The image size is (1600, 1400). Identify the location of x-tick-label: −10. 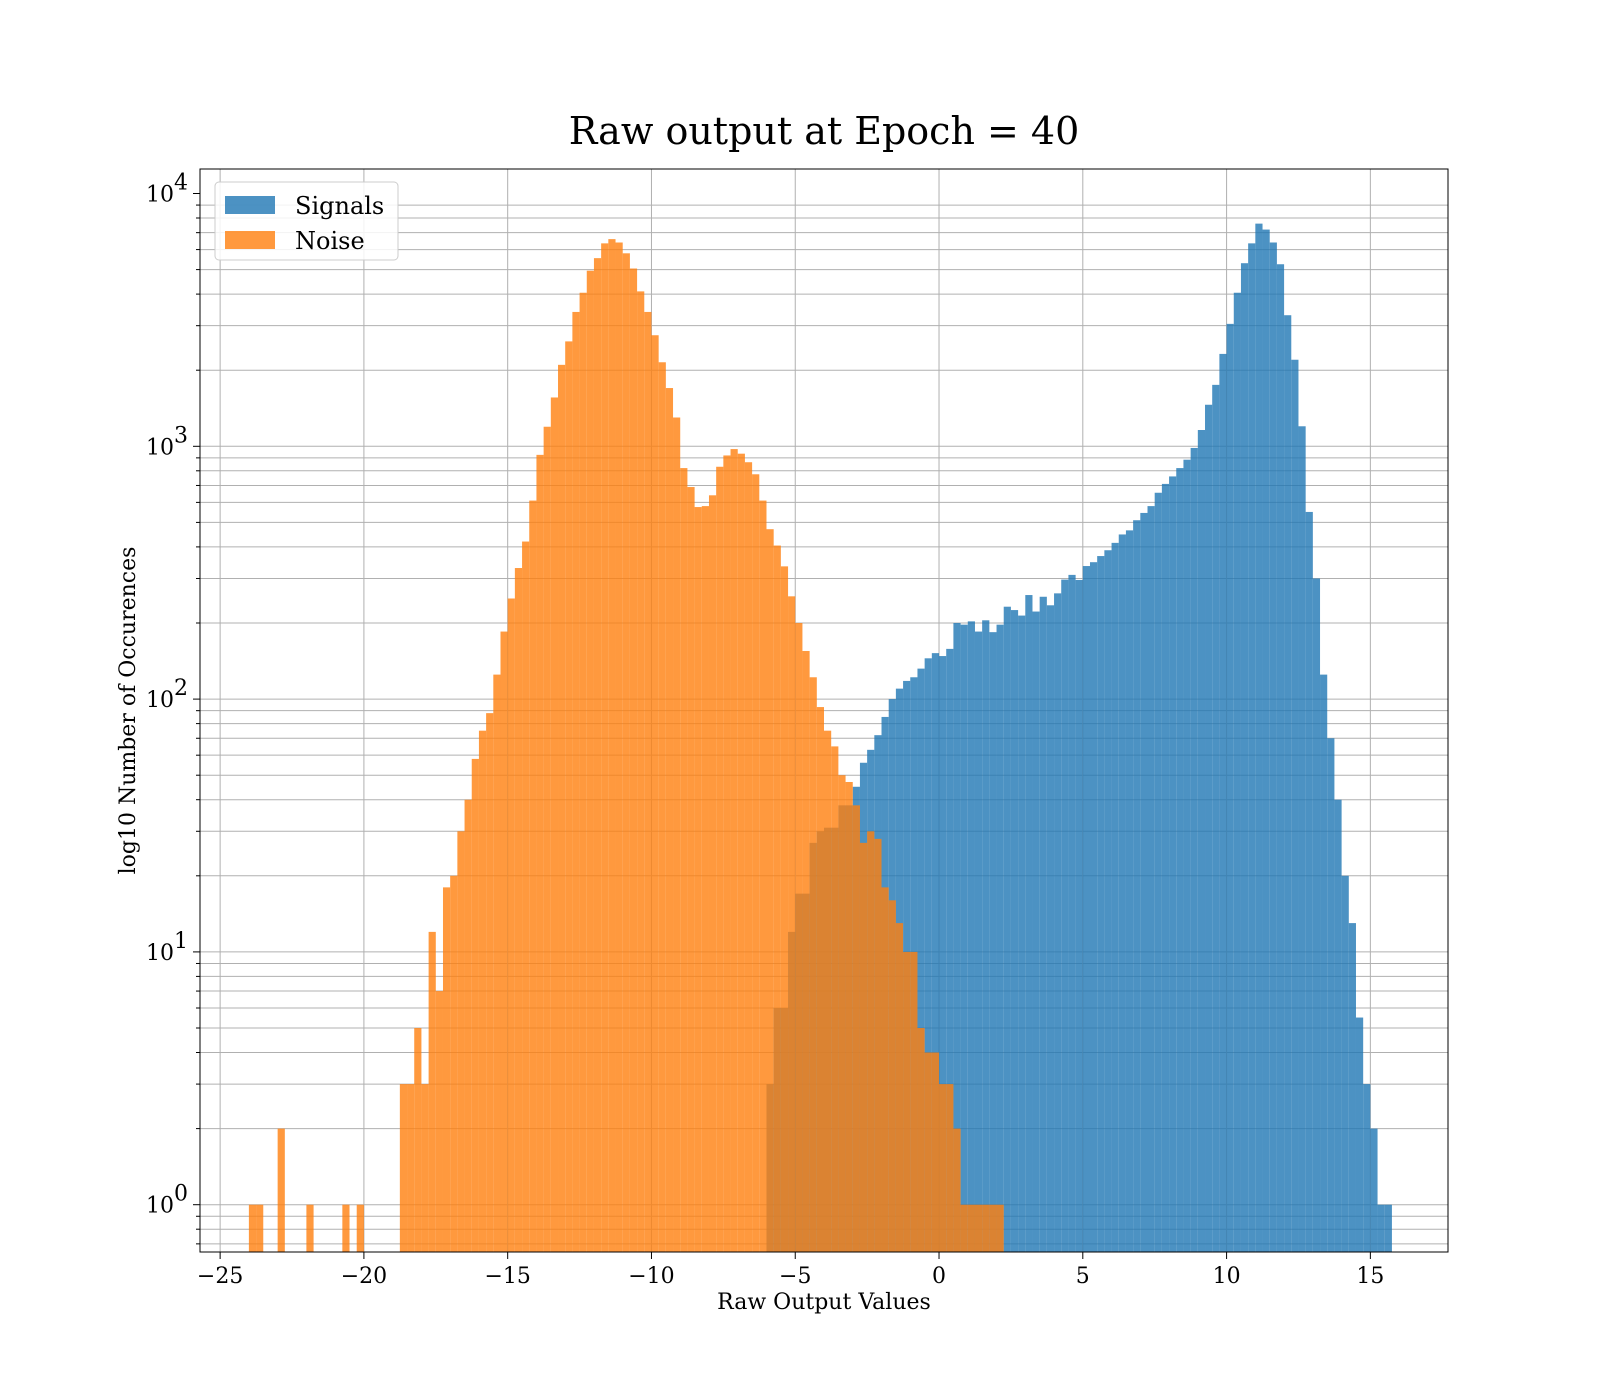
(651, 1276).